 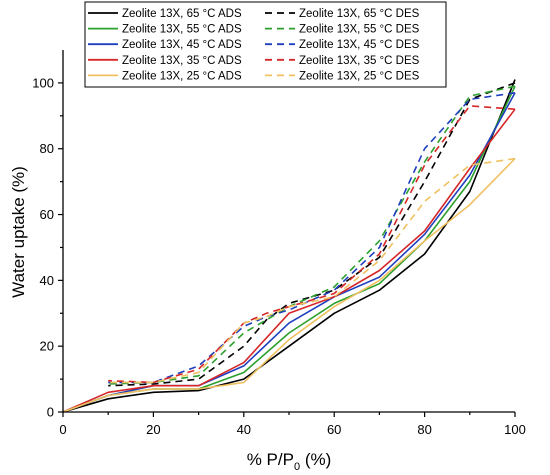 What do you see at coordinates (182, 45) in the screenshot?
I see `legend-label: Zeolite 13X, 45 °C ADS` at bounding box center [182, 45].